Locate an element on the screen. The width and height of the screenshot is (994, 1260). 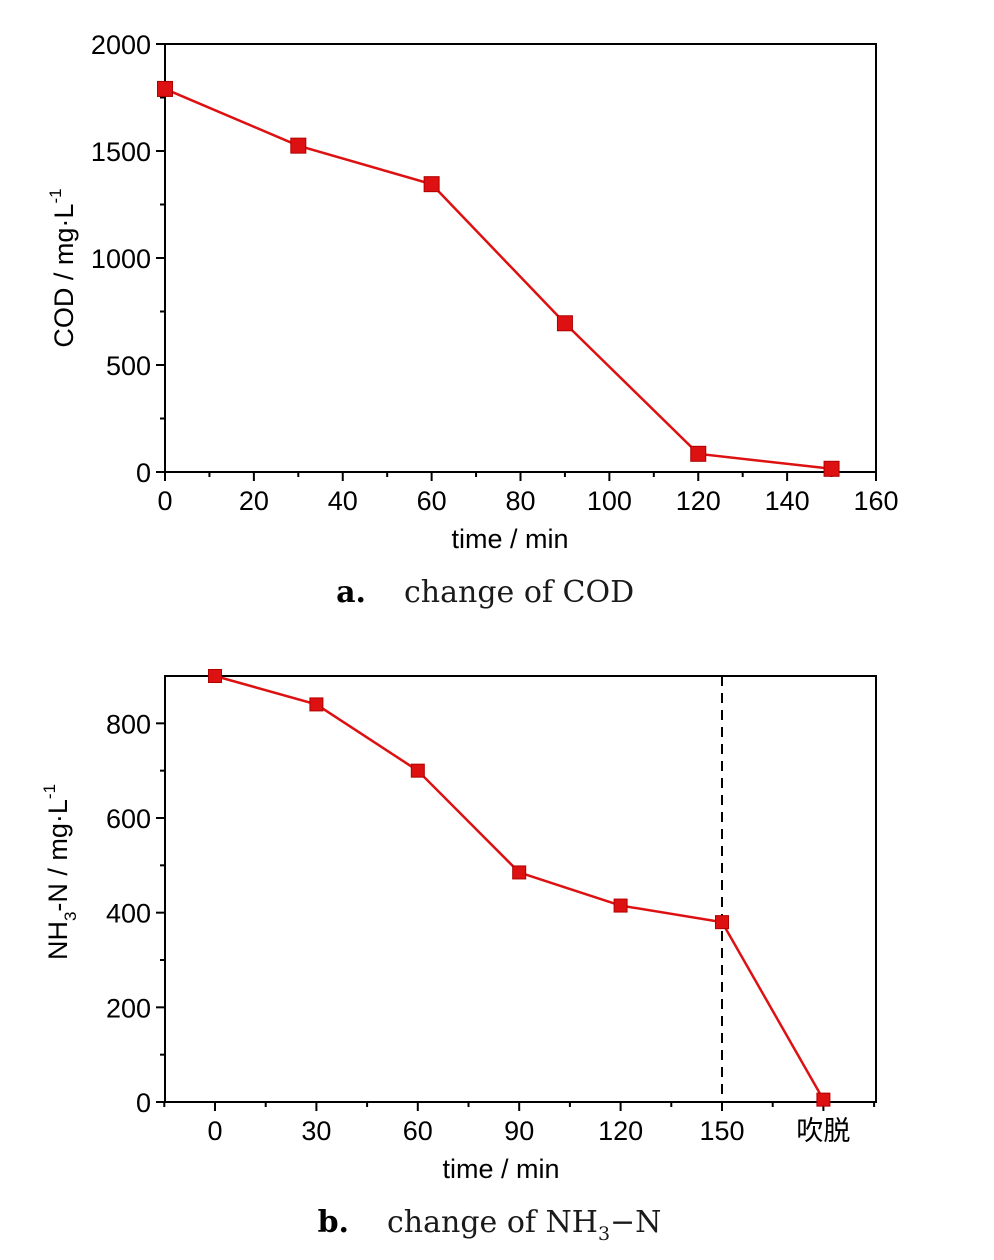
y-axis-title: NH3-N / mg·L-1 is located at coordinates (60, 872).